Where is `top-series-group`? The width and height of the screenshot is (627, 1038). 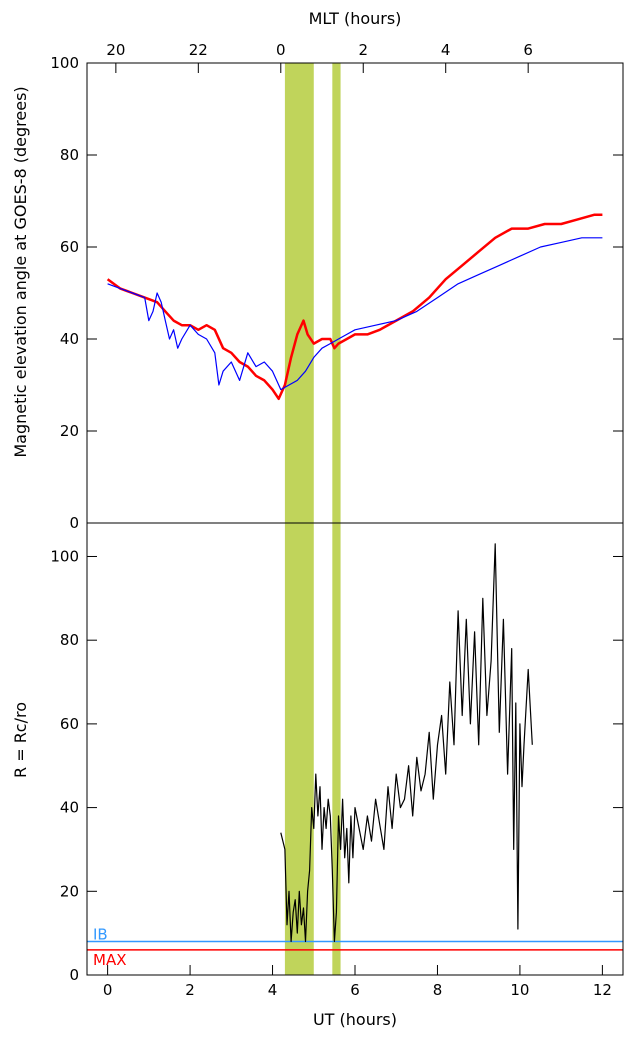 top-series-group is located at coordinates (354, 307).